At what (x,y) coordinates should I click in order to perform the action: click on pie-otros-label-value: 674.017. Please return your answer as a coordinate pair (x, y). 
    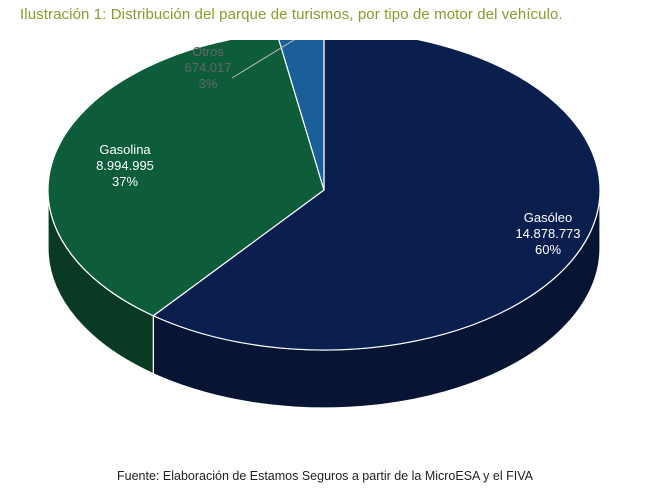
    Looking at the image, I should click on (208, 67).